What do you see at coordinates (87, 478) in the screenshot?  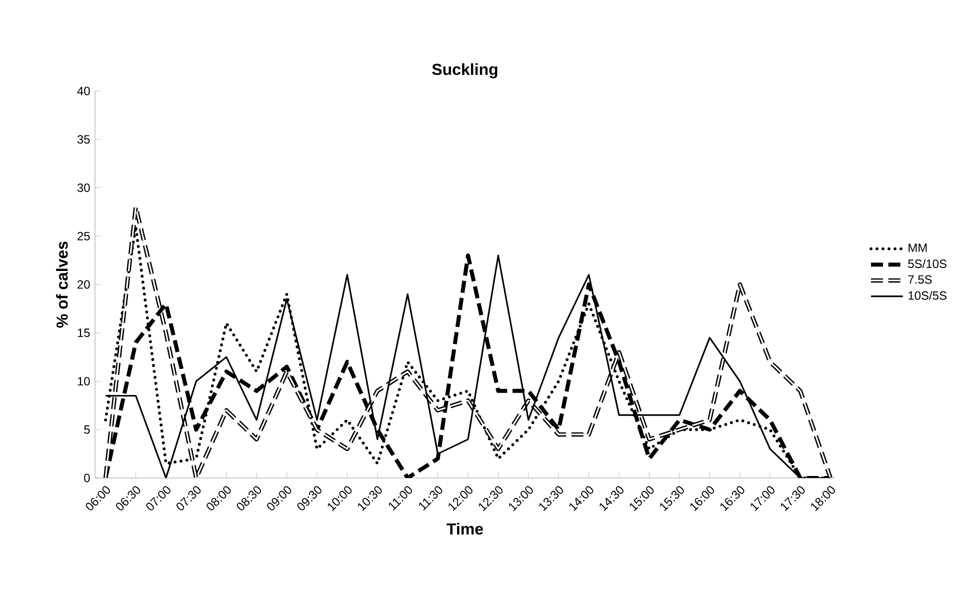 I see `y-tick-label: 0` at bounding box center [87, 478].